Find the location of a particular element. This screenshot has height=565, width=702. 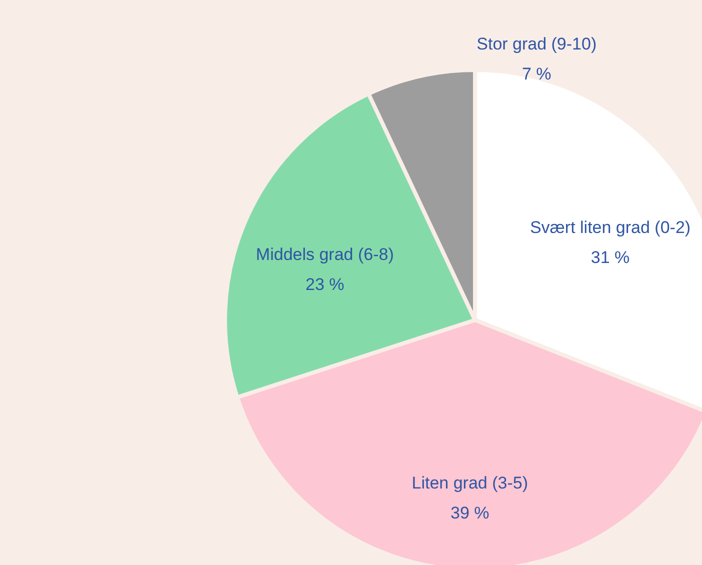

data-label: 39 % is located at coordinates (470, 512).